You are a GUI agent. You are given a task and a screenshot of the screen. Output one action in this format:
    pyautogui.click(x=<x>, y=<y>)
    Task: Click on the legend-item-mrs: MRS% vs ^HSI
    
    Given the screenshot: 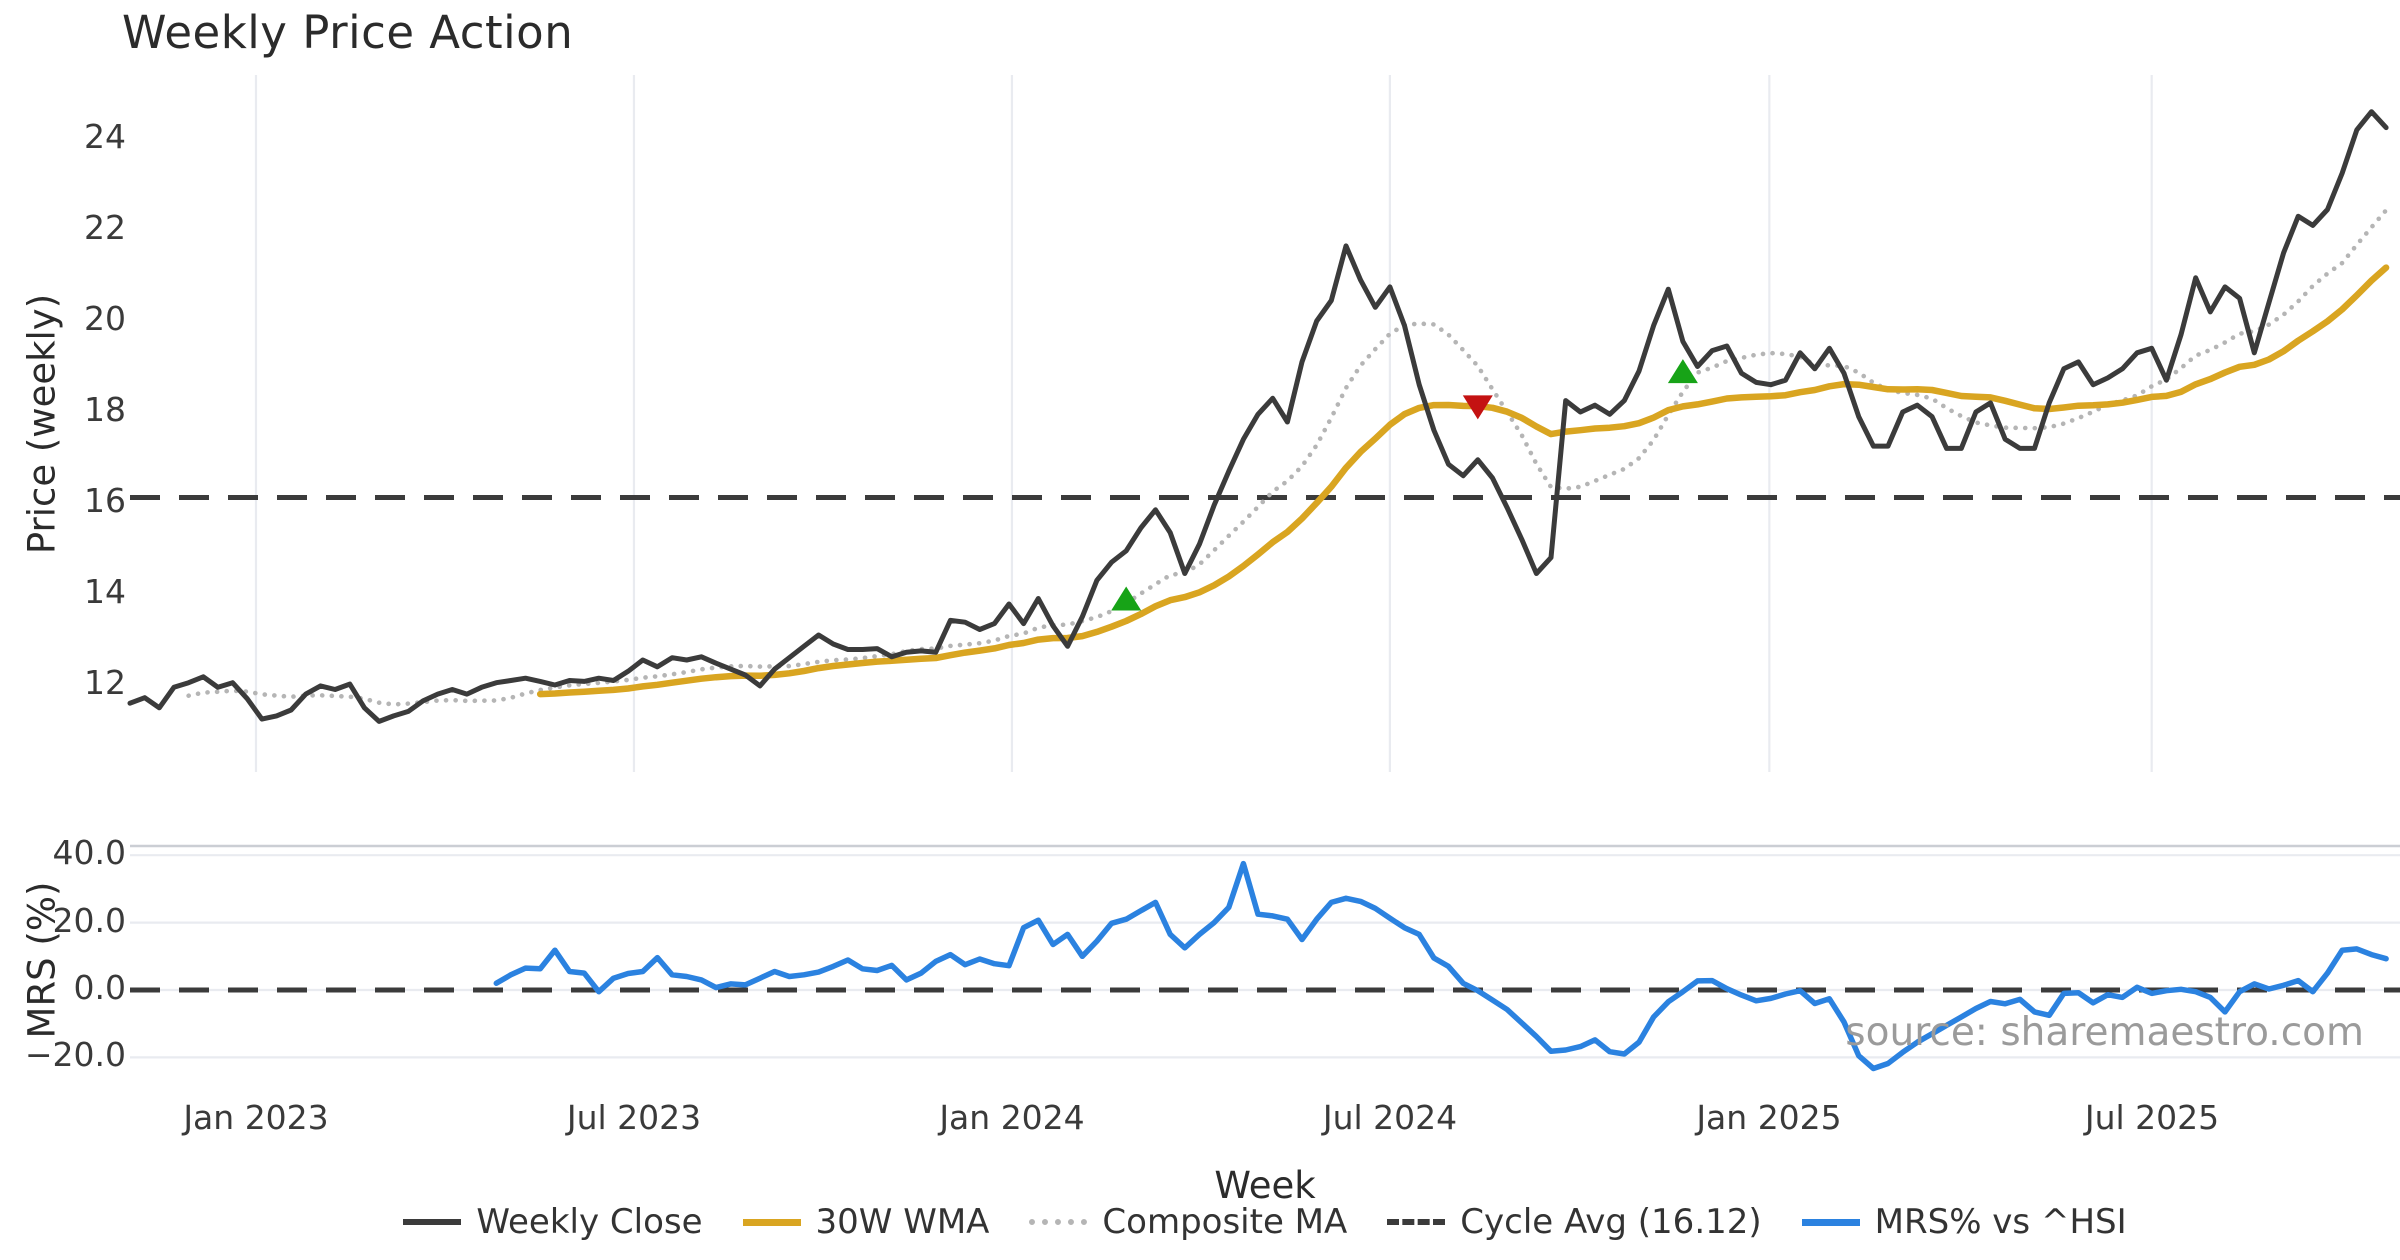 What is the action you would take?
    pyautogui.click(x=1964, y=1222)
    